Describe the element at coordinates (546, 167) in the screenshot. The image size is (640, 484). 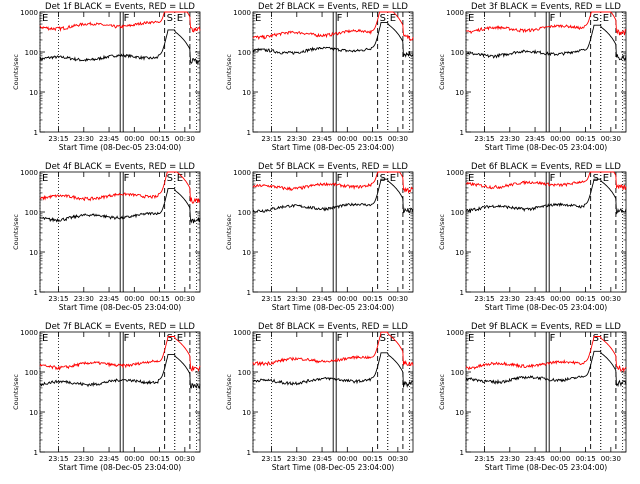
I see `panel-title: Det 6f BLACK = Events, RED = LLD` at that location.